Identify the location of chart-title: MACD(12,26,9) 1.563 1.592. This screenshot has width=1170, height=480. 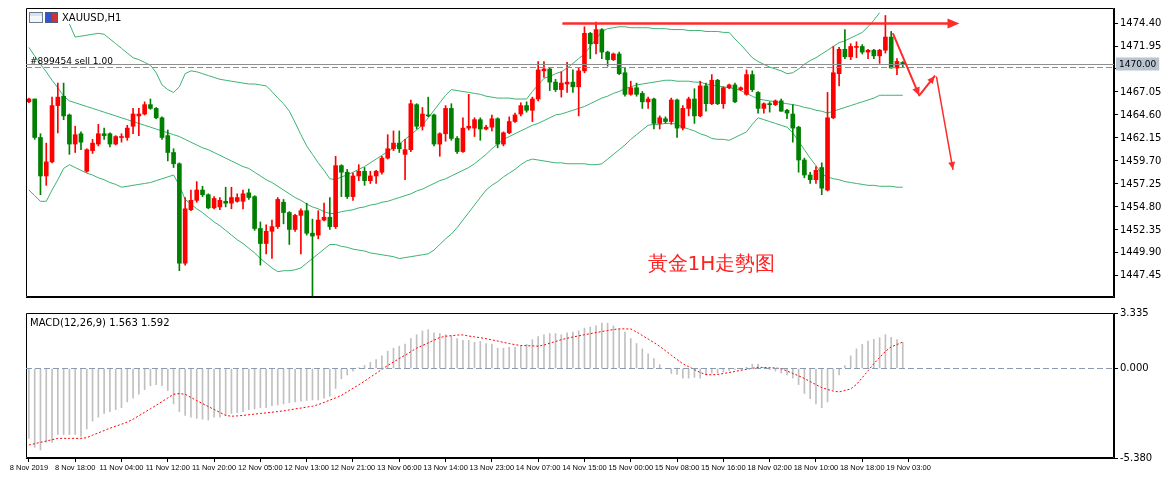
(100, 322).